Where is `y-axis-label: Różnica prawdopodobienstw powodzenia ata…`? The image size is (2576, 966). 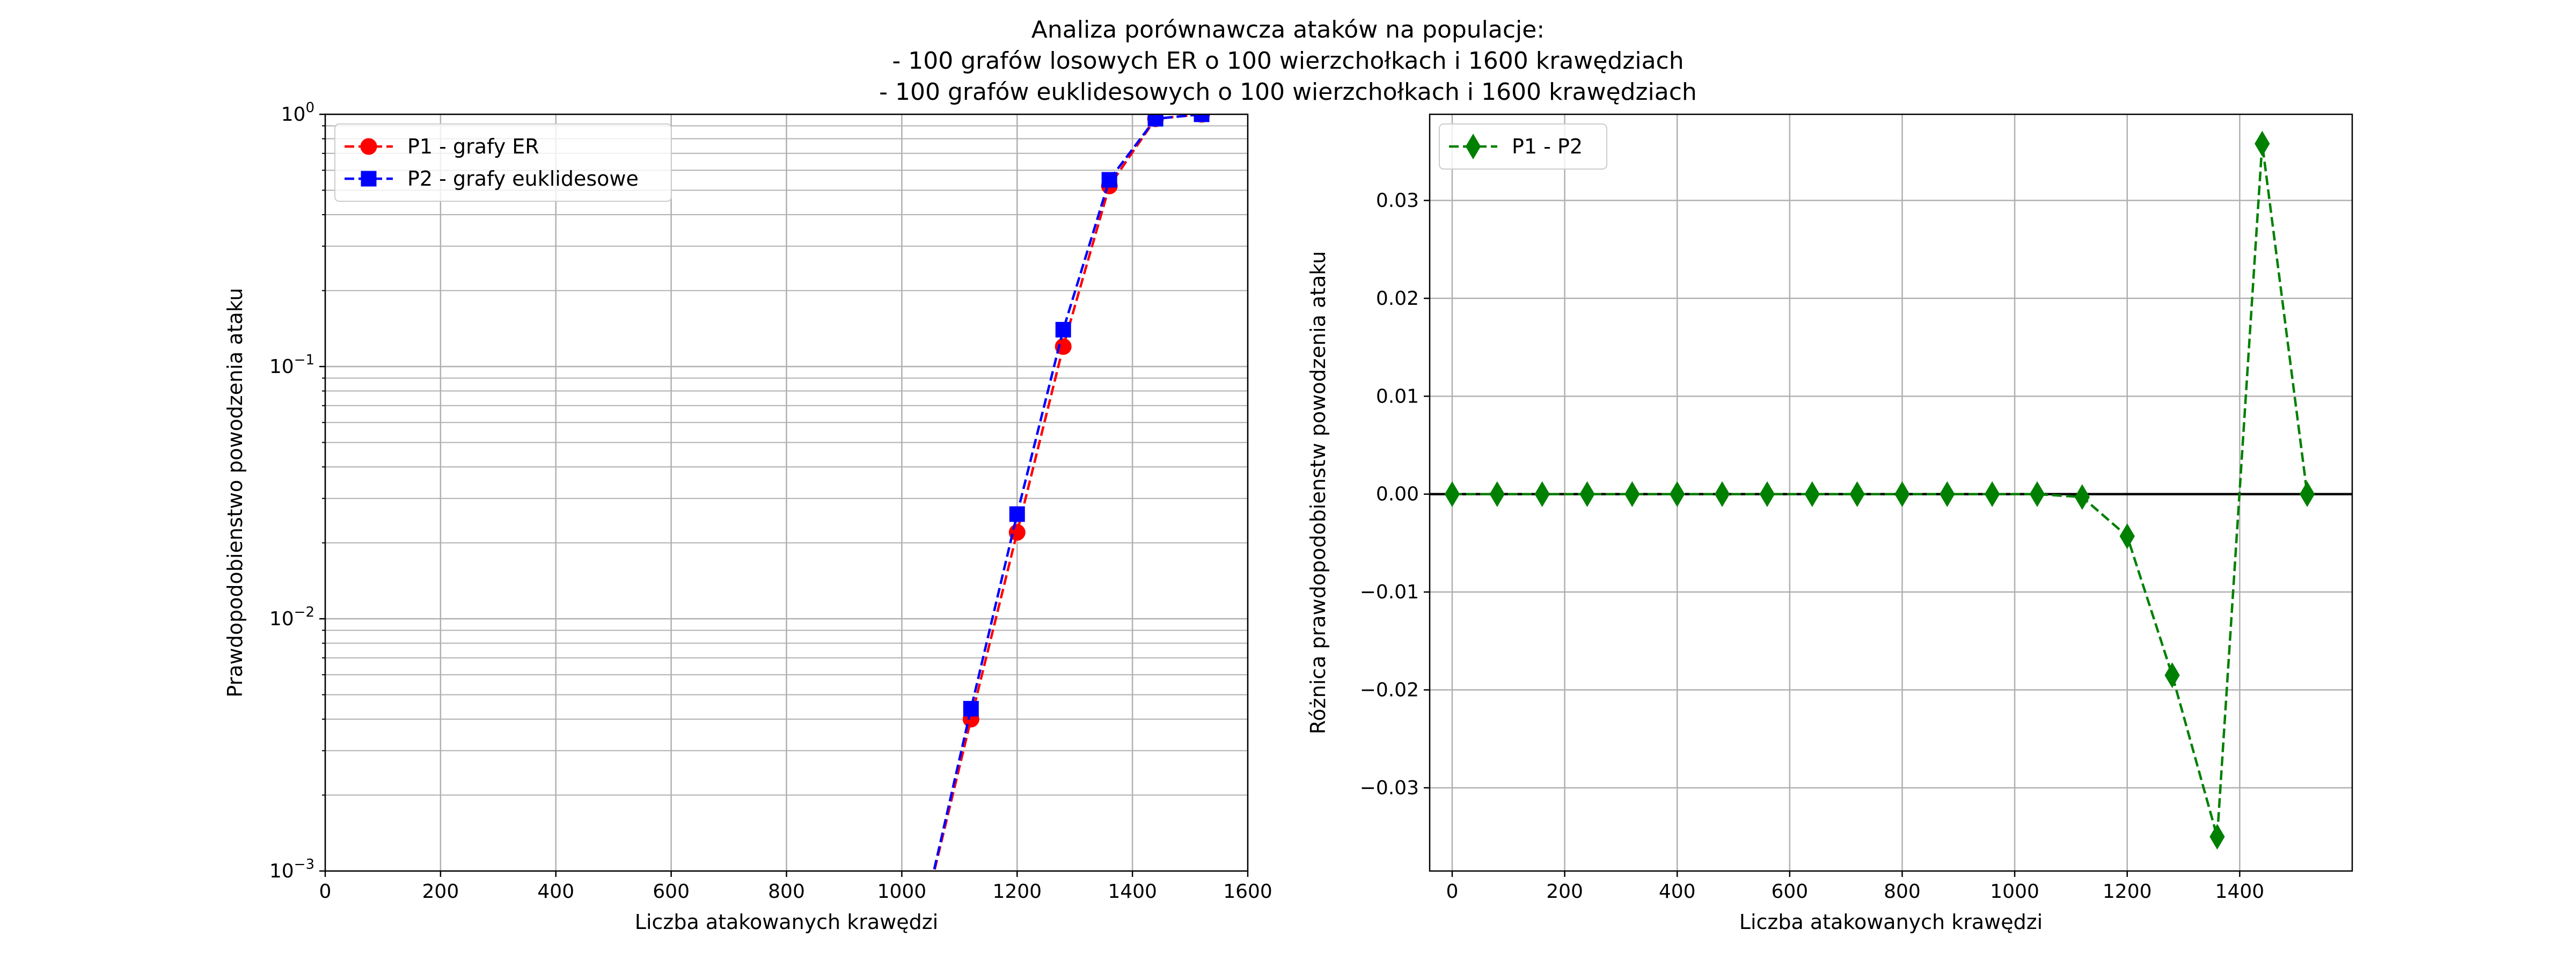
y-axis-label: Różnica prawdopodobienstw powodzenia ata… is located at coordinates (1318, 493).